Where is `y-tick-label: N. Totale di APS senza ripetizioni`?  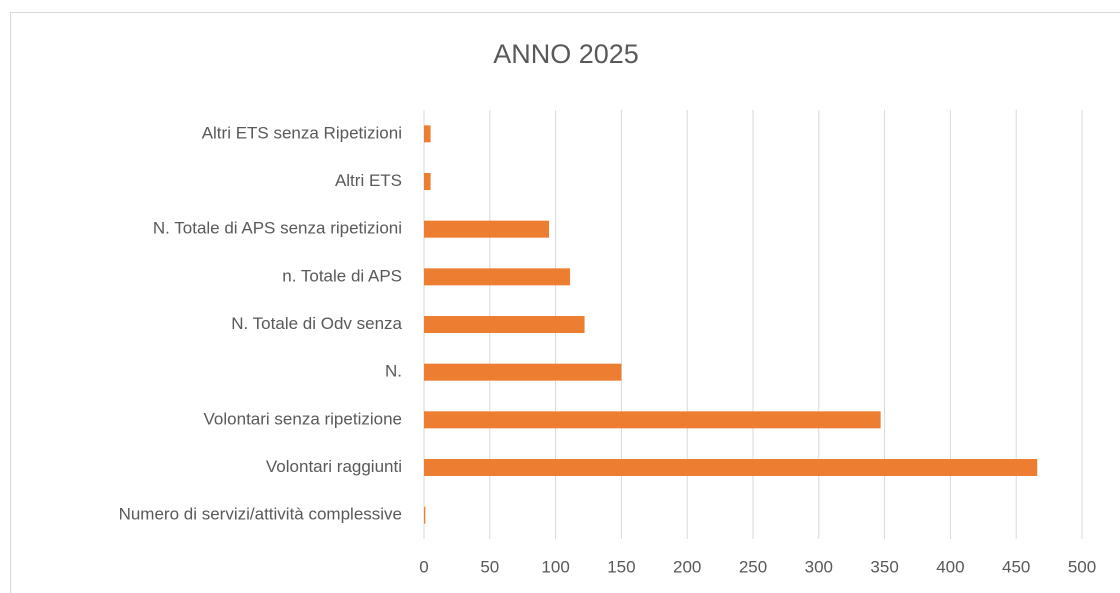 y-tick-label: N. Totale di APS senza ripetizioni is located at coordinates (277, 228).